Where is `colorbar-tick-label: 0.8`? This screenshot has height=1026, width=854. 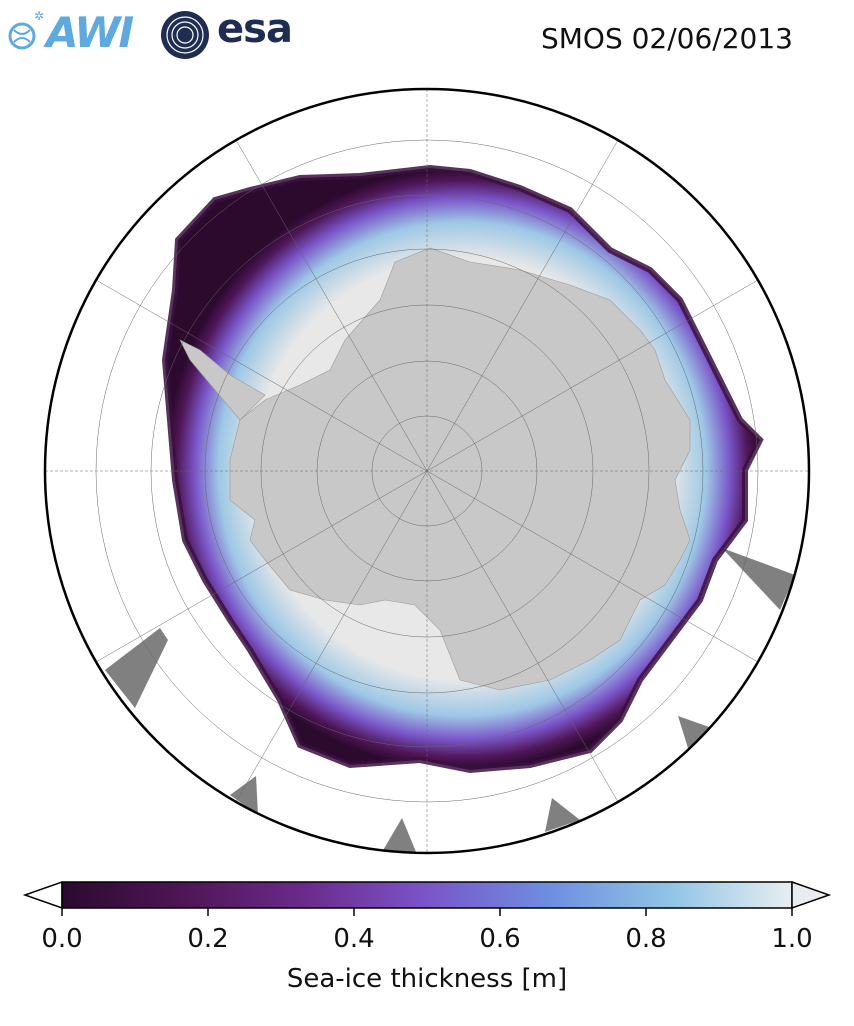
colorbar-tick-label: 0.8 is located at coordinates (646, 939).